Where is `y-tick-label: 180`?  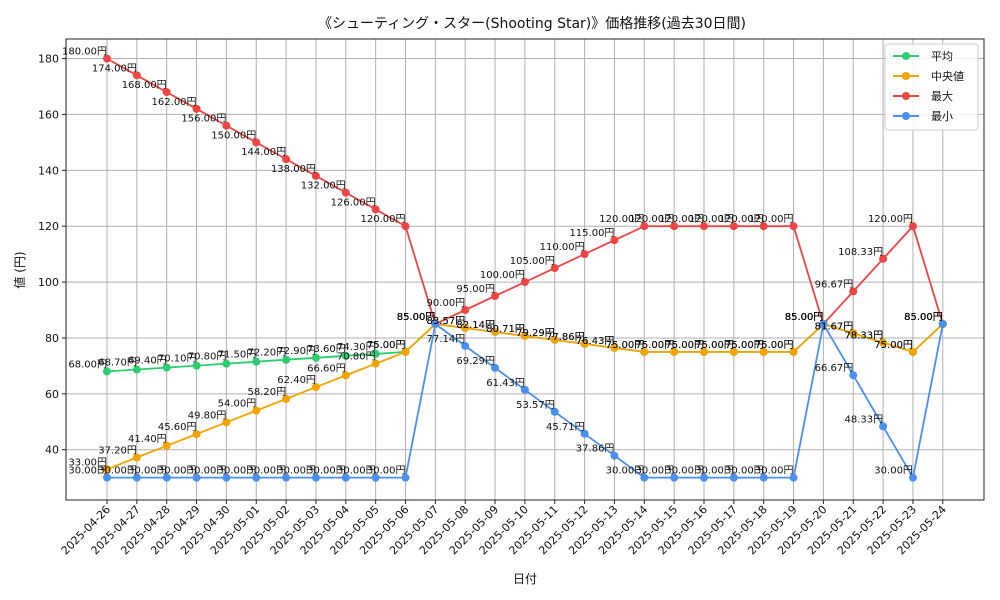
y-tick-label: 180 is located at coordinates (48, 59).